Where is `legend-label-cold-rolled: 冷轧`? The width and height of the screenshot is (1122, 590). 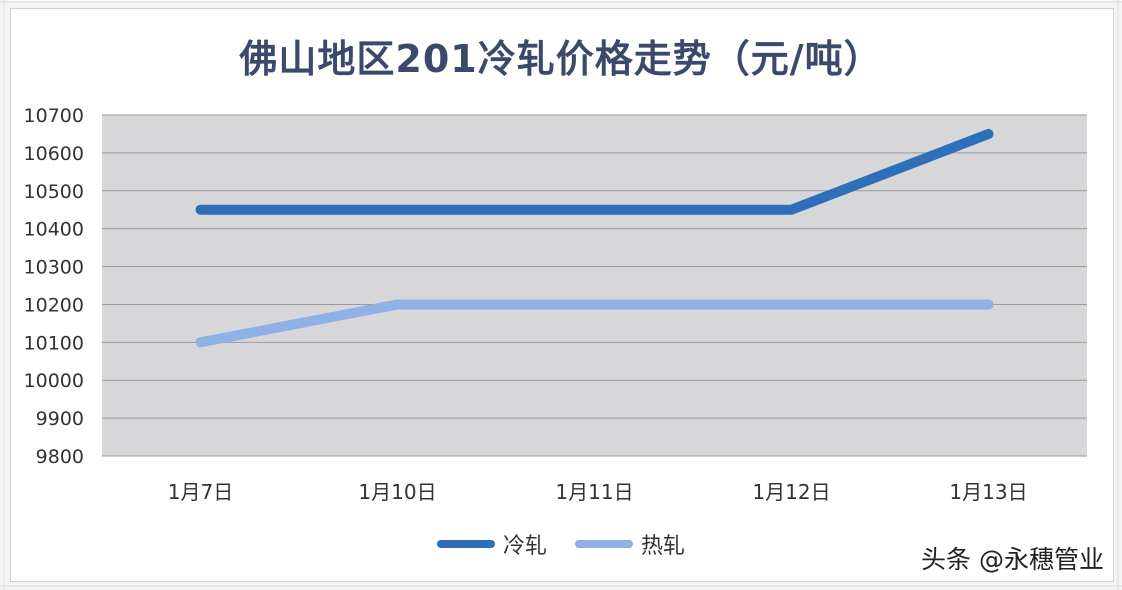 legend-label-cold-rolled: 冷轧 is located at coordinates (524, 546).